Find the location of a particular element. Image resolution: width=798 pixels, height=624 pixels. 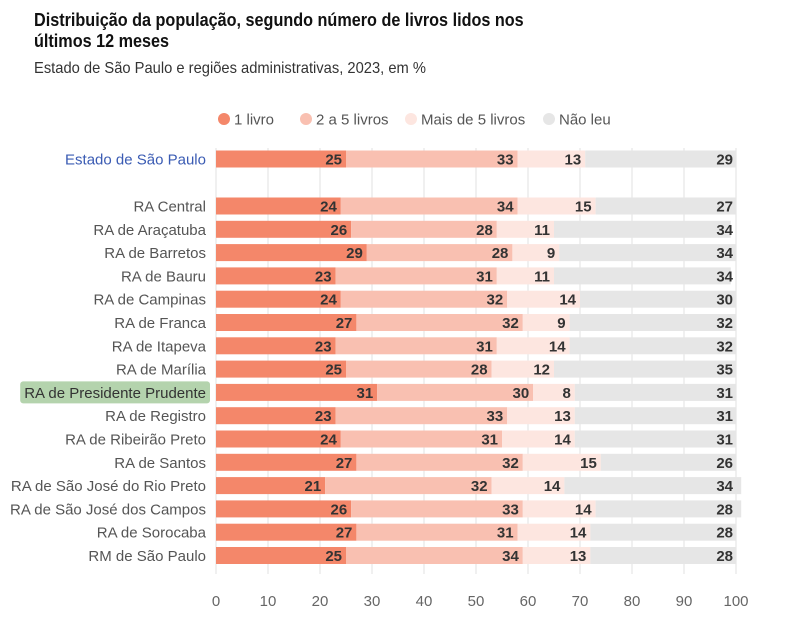

category-label: RA de Santos is located at coordinates (160, 463).